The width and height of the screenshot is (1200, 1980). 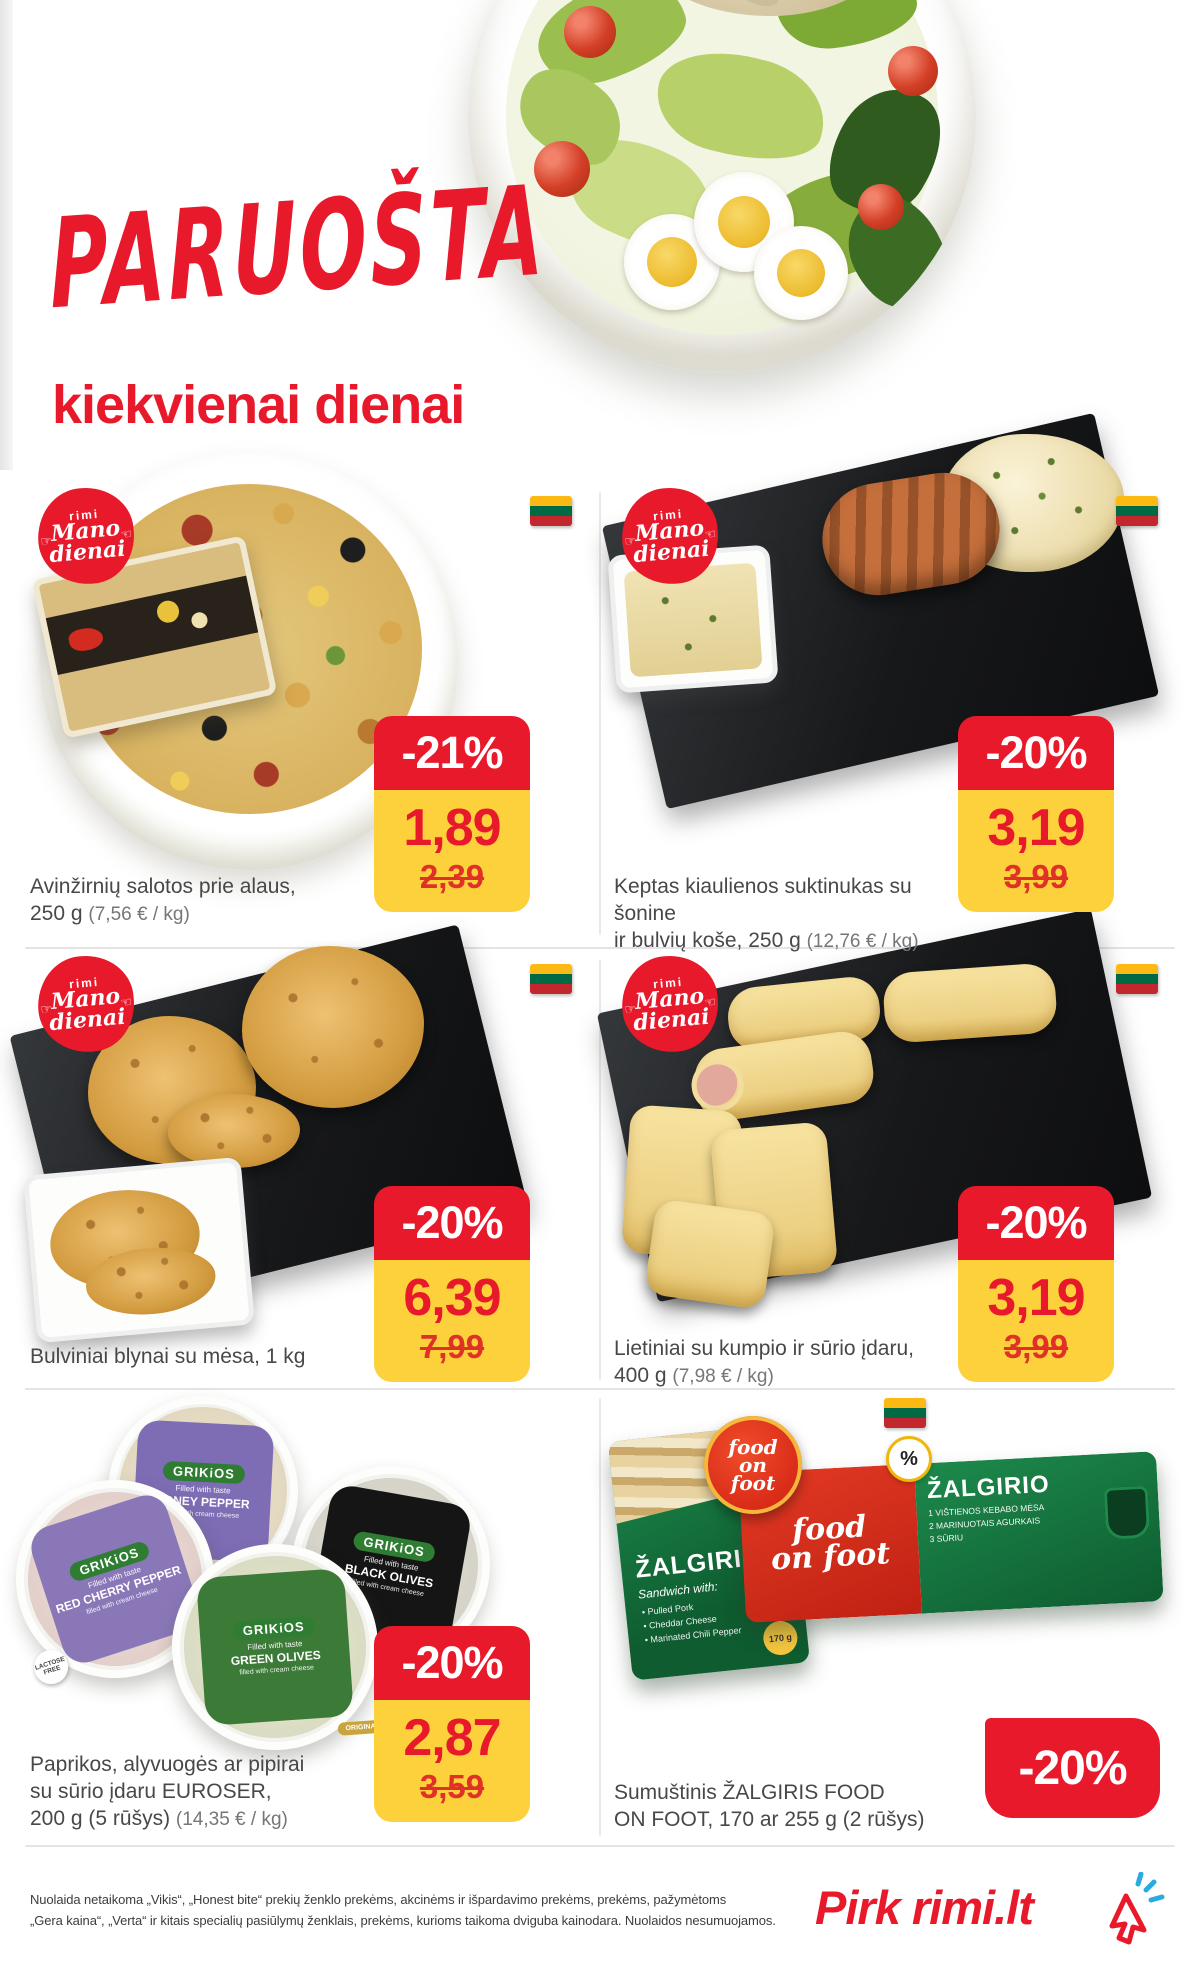 What do you see at coordinates (1132, 1910) in the screenshot?
I see `cursor-click-icon` at bounding box center [1132, 1910].